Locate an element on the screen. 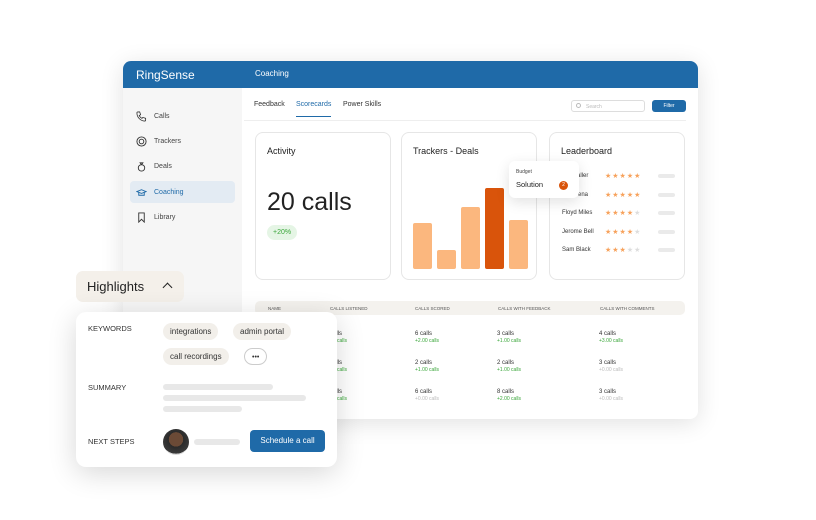 The width and height of the screenshot is (816, 520). activity-card: Activity 20 calls +20% is located at coordinates (323, 206).